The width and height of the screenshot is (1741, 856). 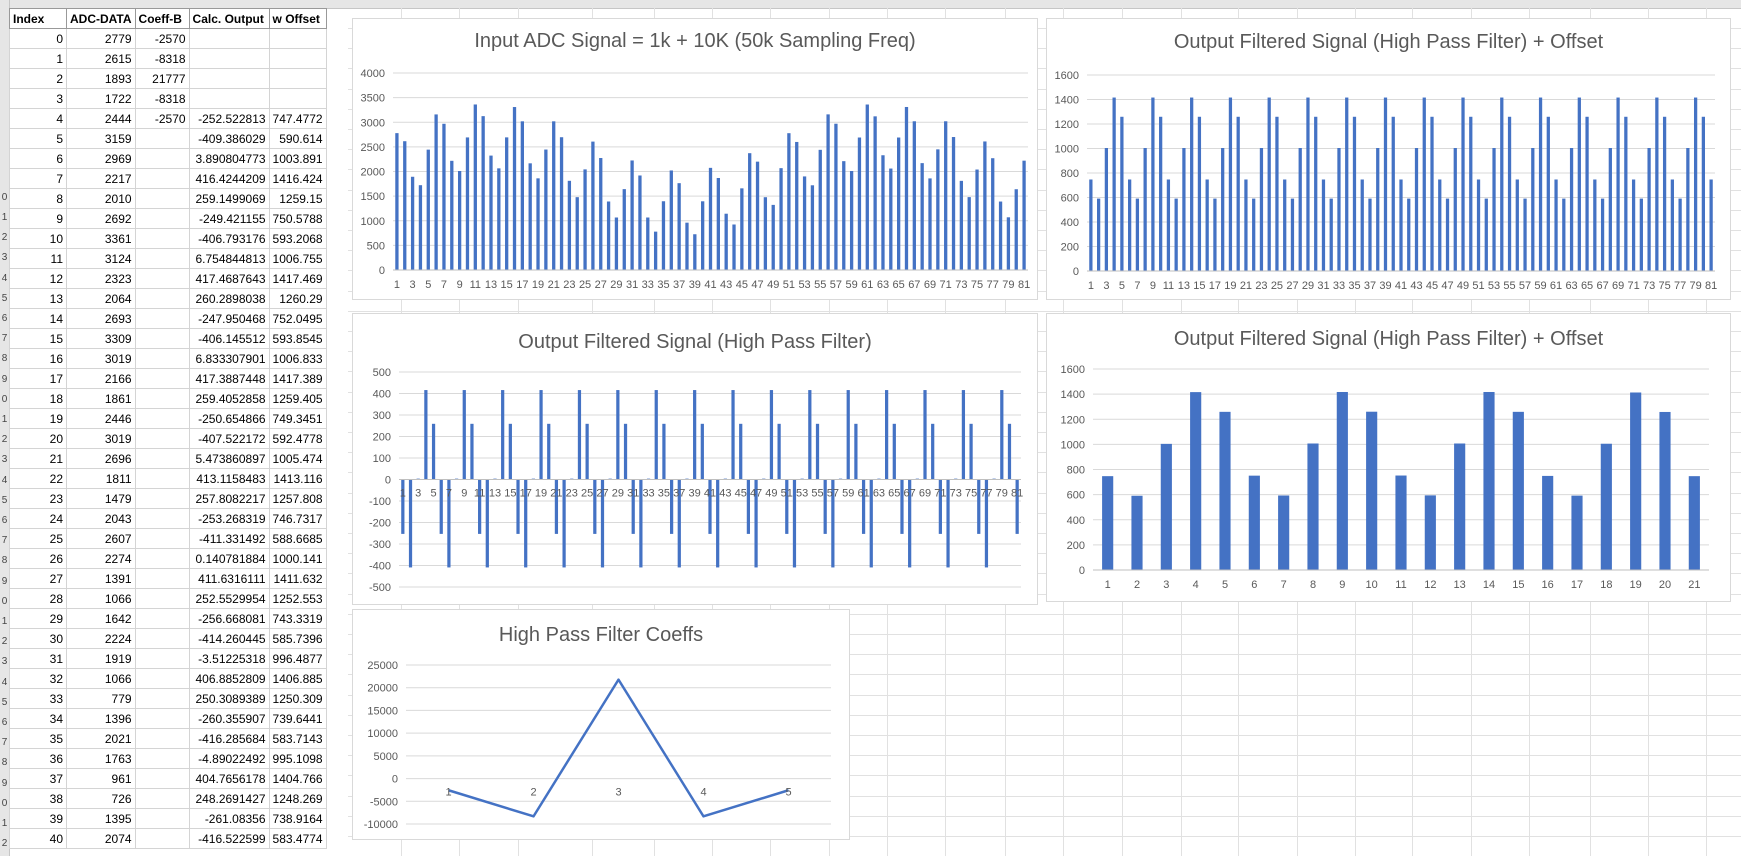 What do you see at coordinates (101, 738) in the screenshot?
I see `cell-adc-data: 2021` at bounding box center [101, 738].